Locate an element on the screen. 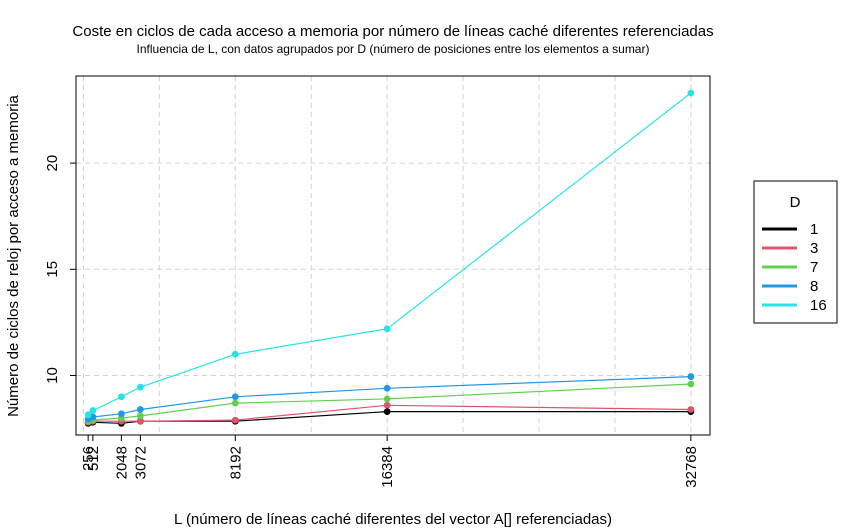 The image size is (863, 532). legend-label: 7 is located at coordinates (814, 267).